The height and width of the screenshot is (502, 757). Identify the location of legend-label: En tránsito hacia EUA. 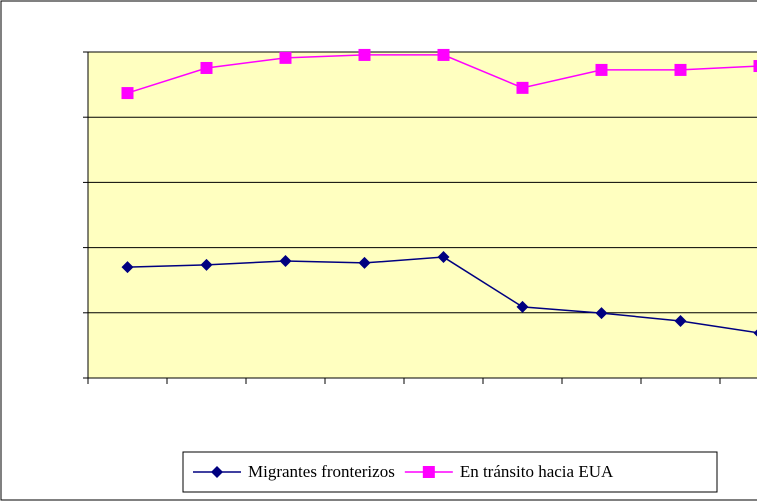
(537, 471).